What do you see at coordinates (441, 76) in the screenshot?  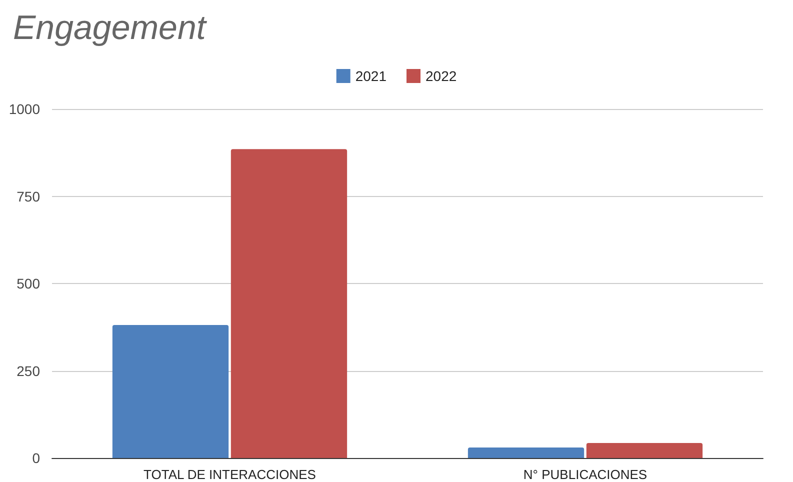 I see `legend-label: 2022` at bounding box center [441, 76].